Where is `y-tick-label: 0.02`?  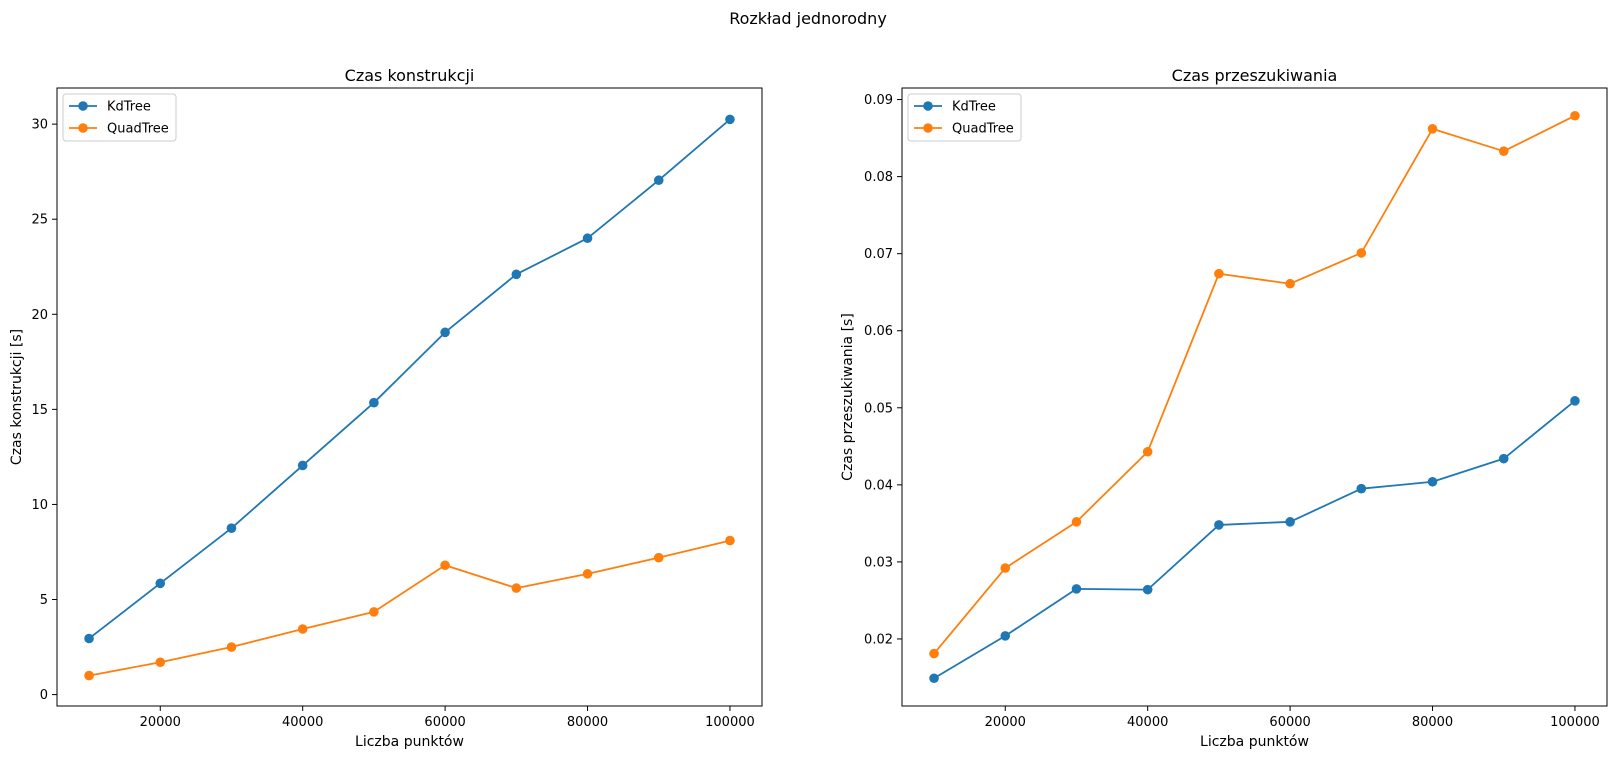 y-tick-label: 0.02 is located at coordinates (878, 639).